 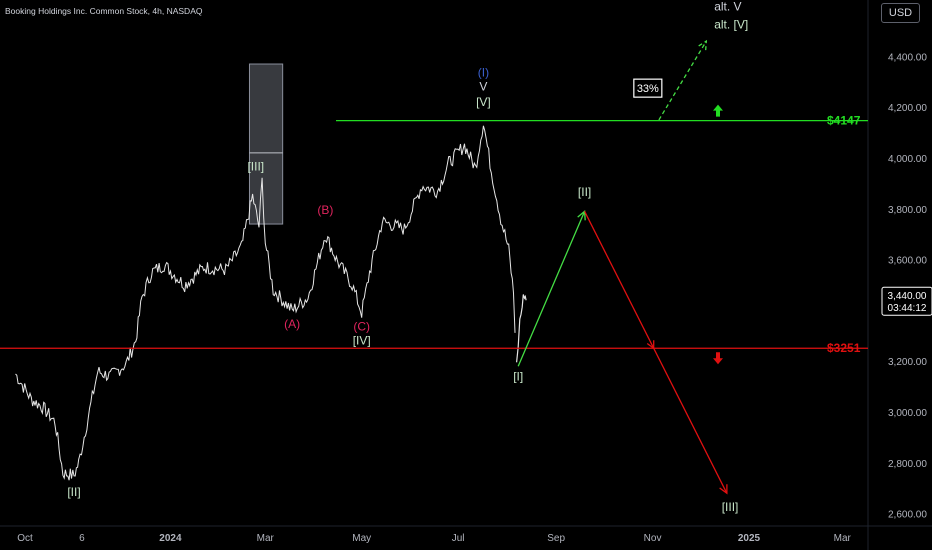 What do you see at coordinates (907, 108) in the screenshot?
I see `y-tick-label: 4,200.00` at bounding box center [907, 108].